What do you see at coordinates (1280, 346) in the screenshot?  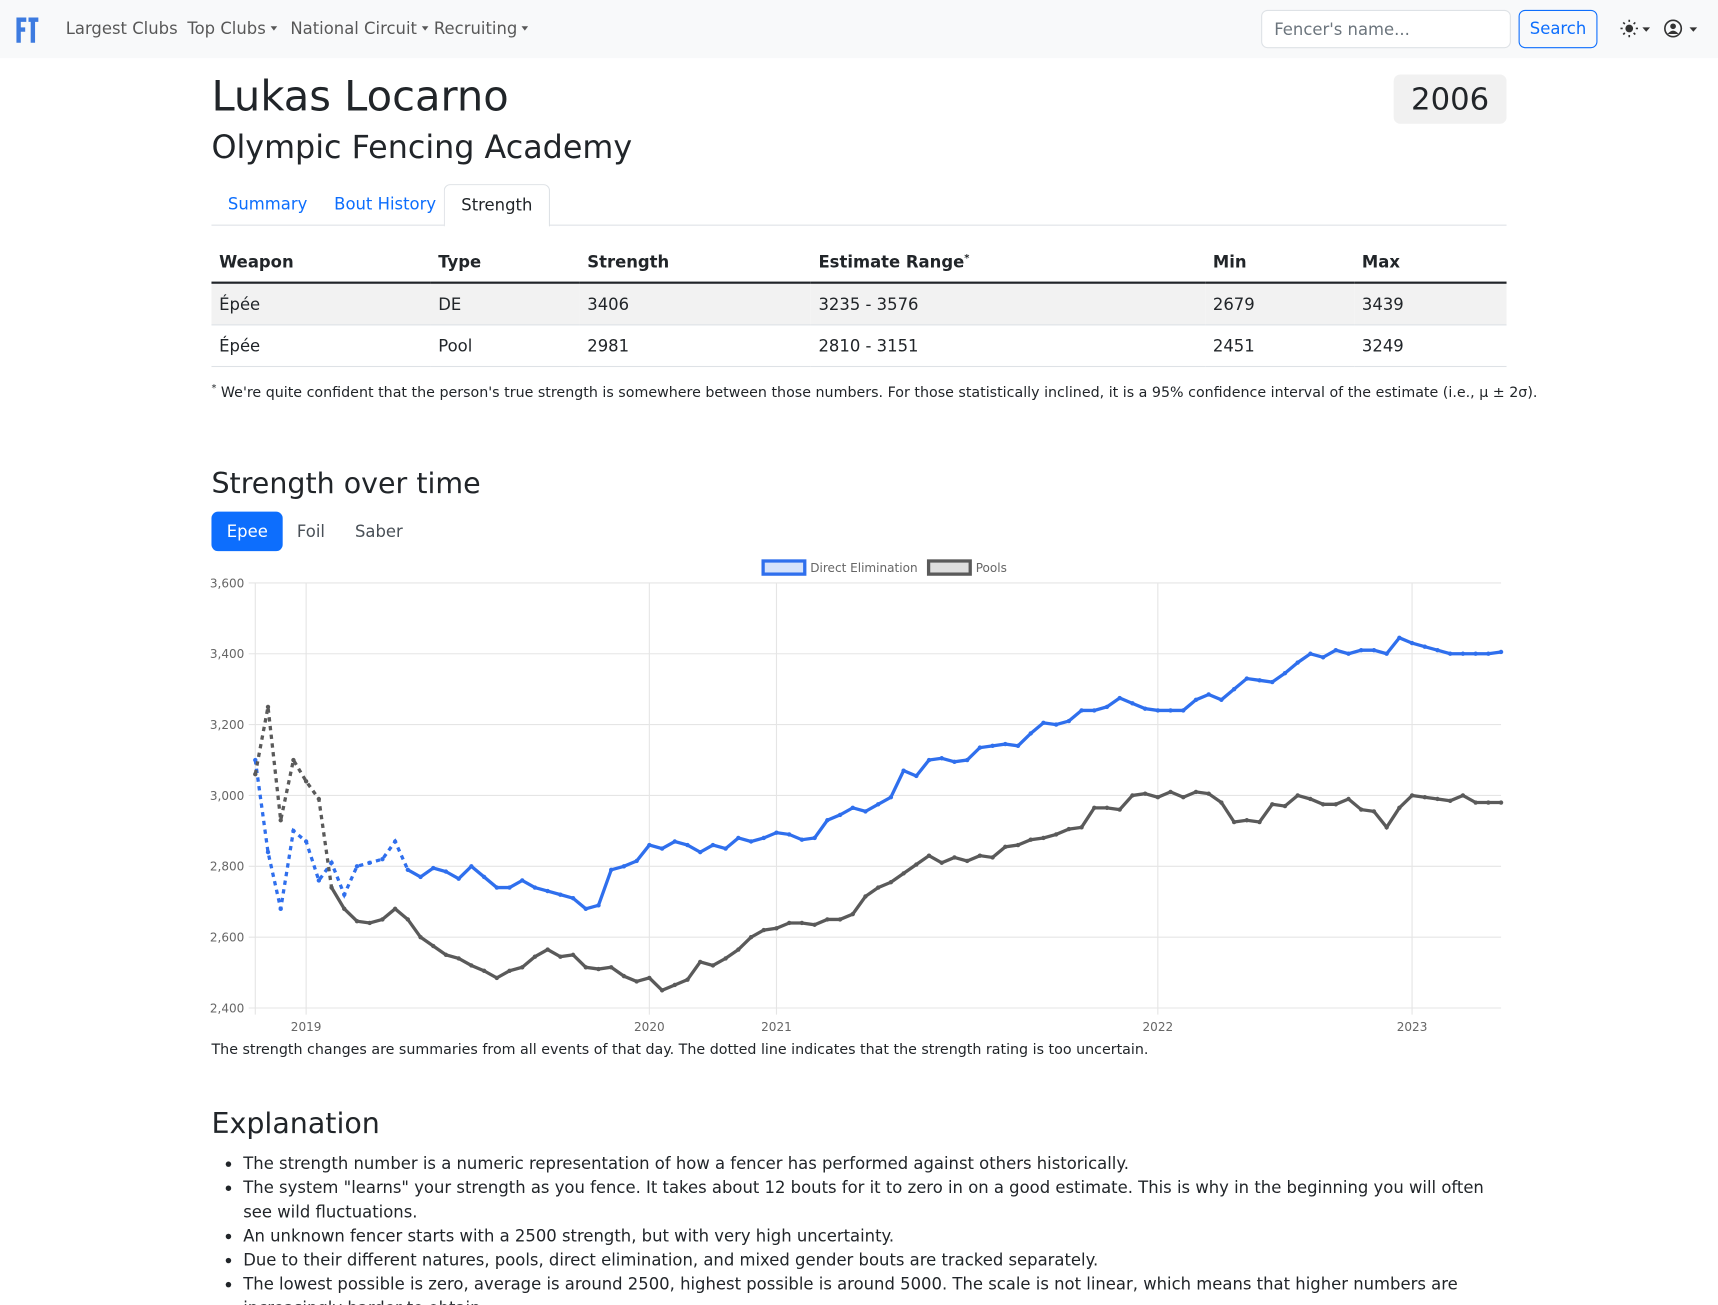 I see `cell: 2451` at bounding box center [1280, 346].